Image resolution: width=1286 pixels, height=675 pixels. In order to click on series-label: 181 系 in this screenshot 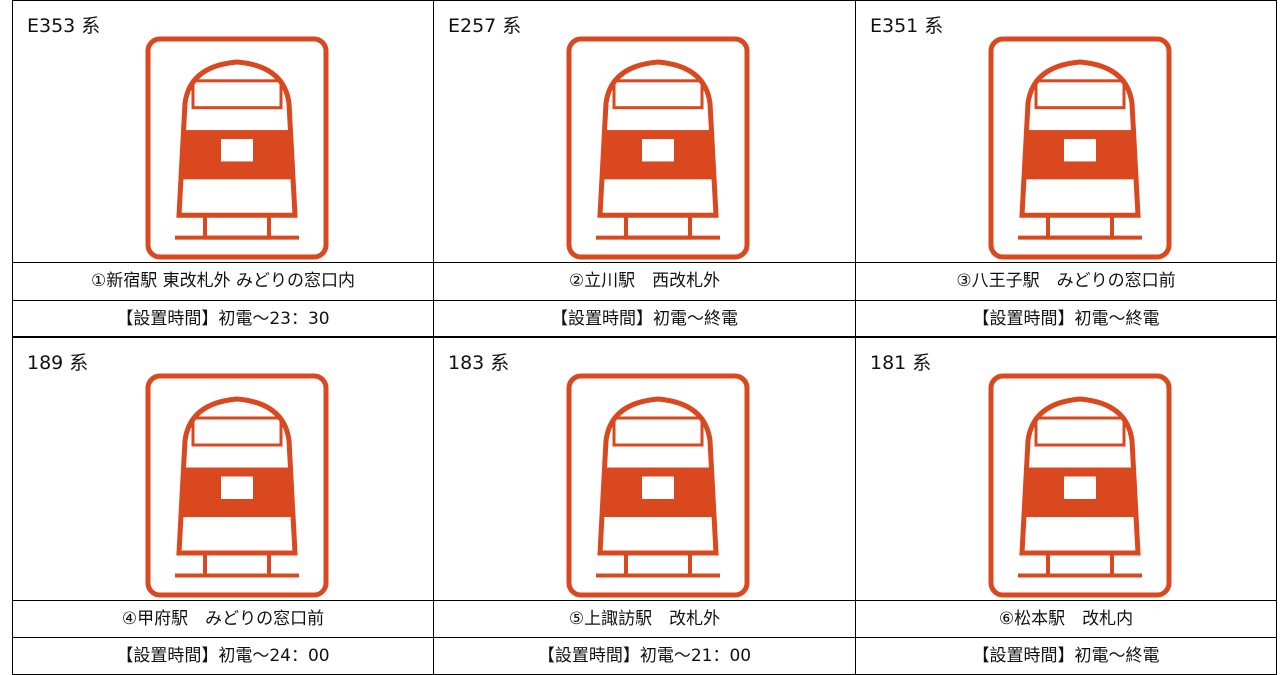, I will do `click(901, 363)`.